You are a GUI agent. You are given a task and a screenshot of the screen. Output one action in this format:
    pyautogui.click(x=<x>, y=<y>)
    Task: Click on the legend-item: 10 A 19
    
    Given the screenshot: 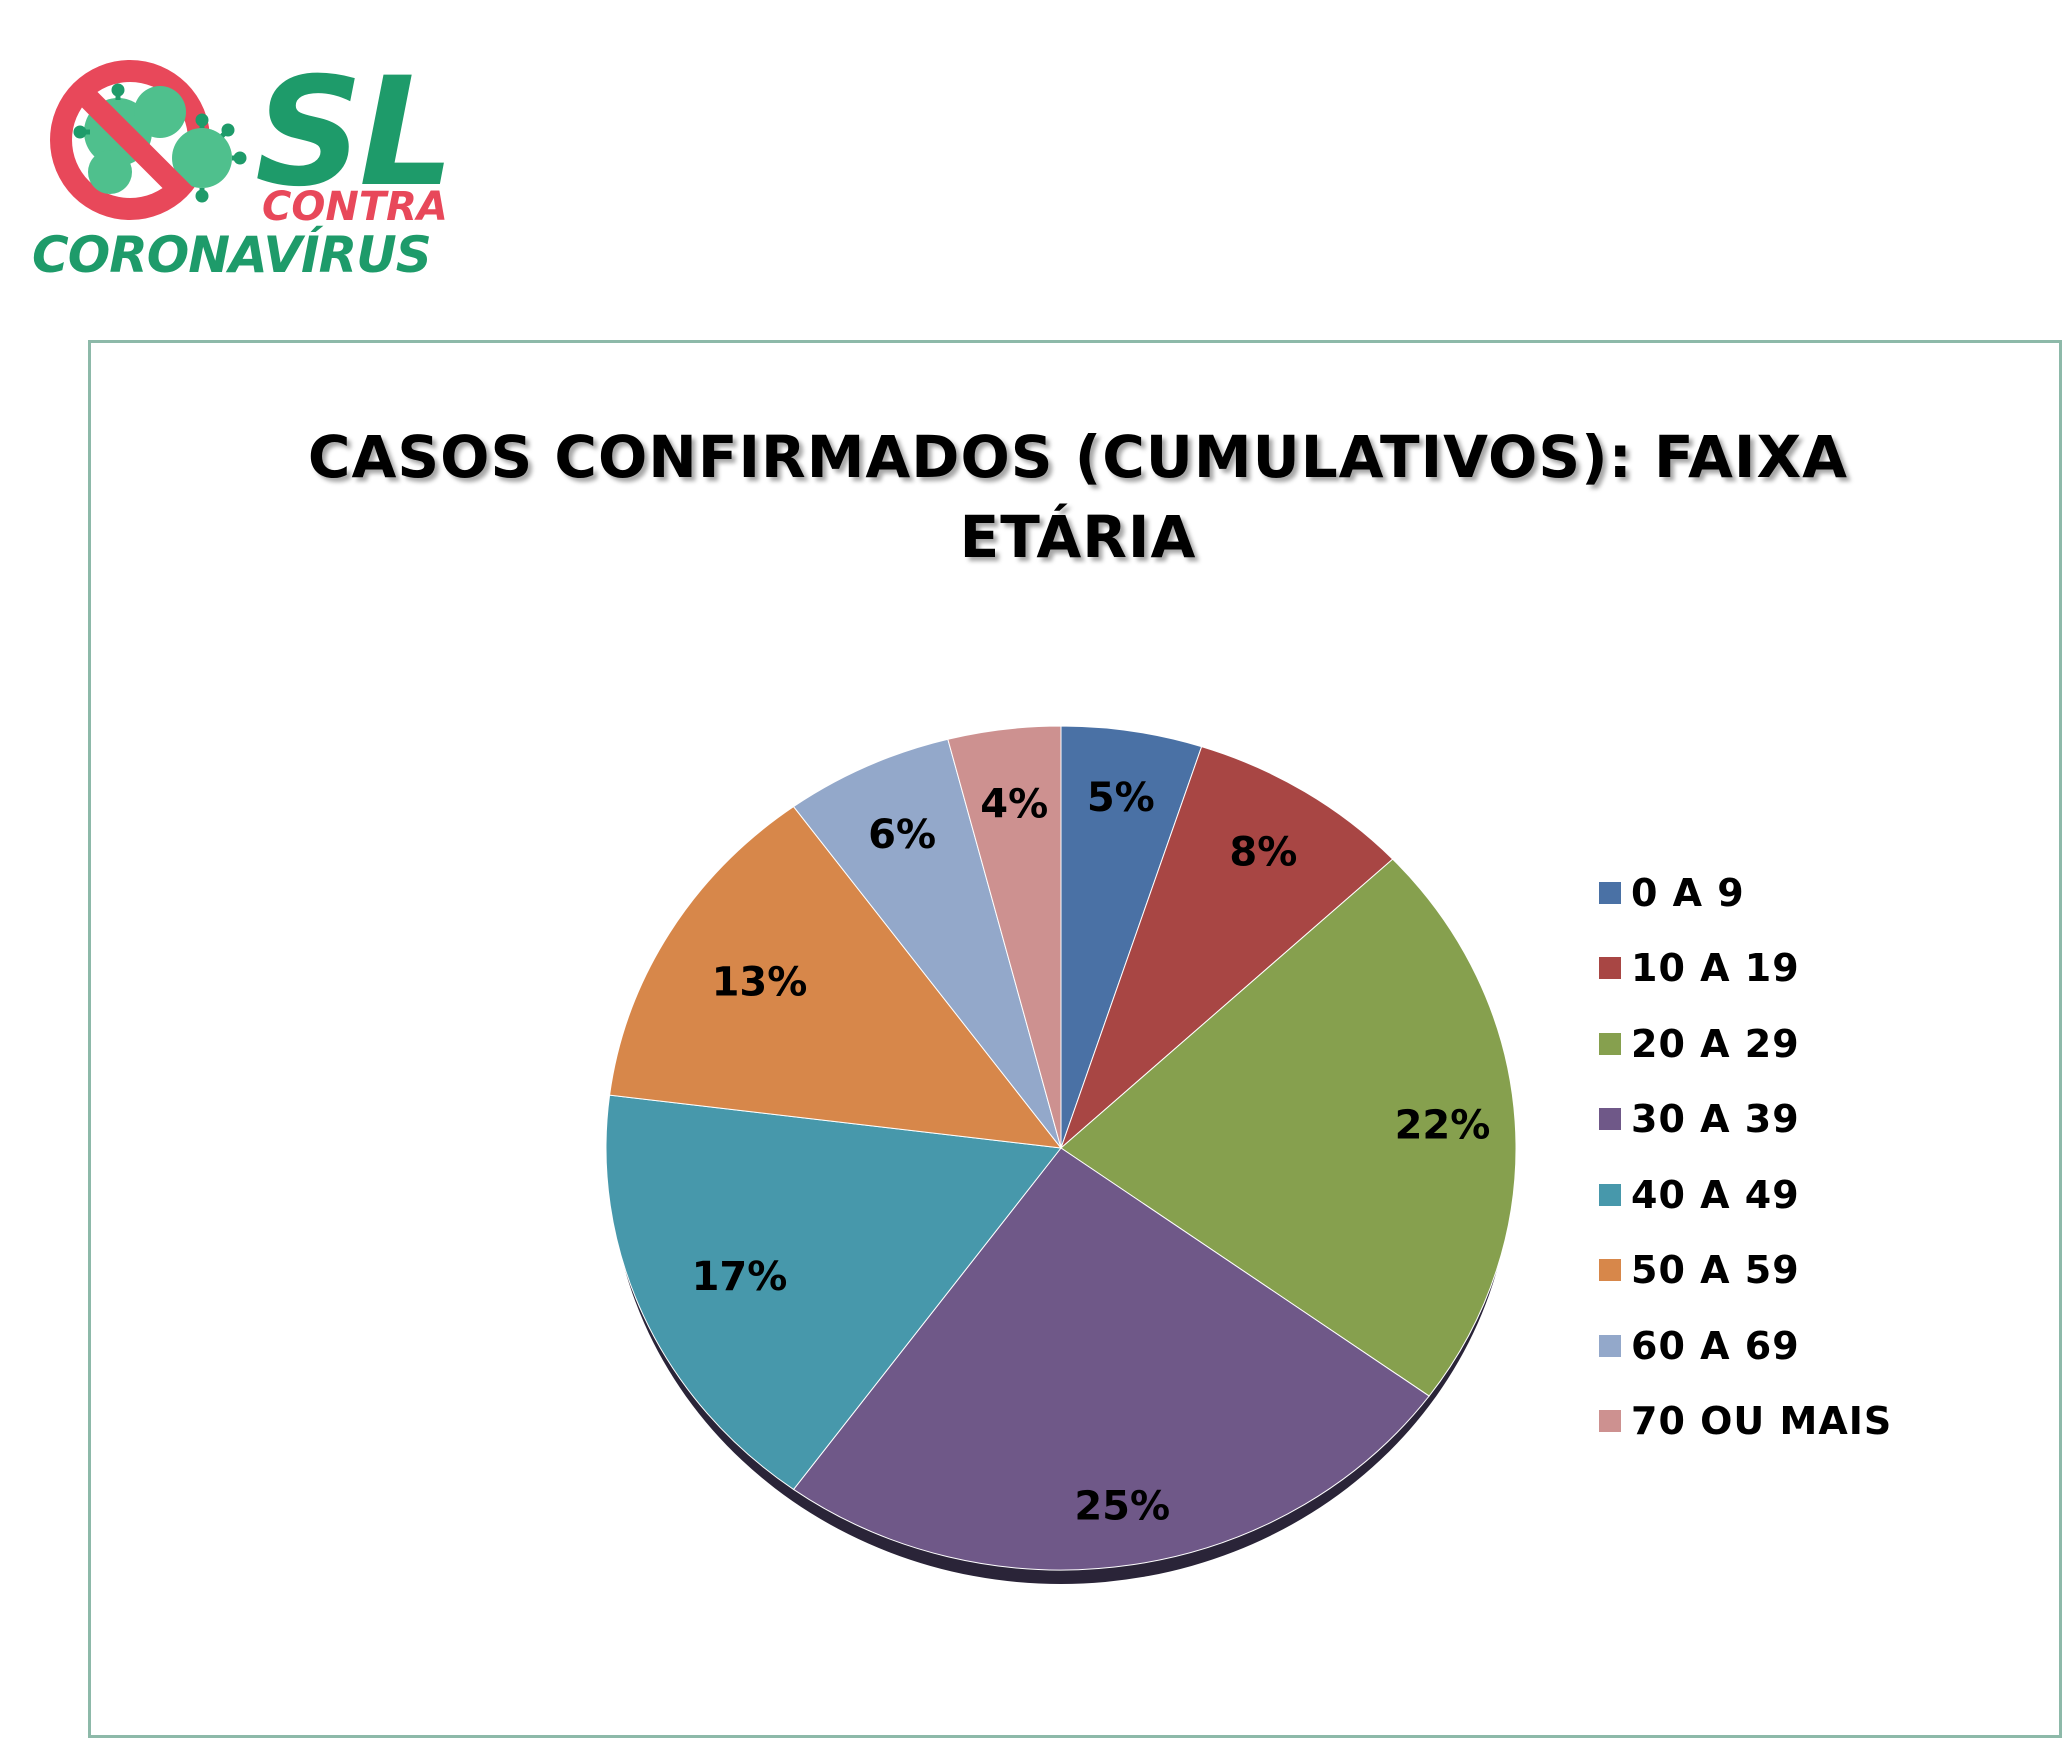 What is the action you would take?
    pyautogui.click(x=1745, y=969)
    